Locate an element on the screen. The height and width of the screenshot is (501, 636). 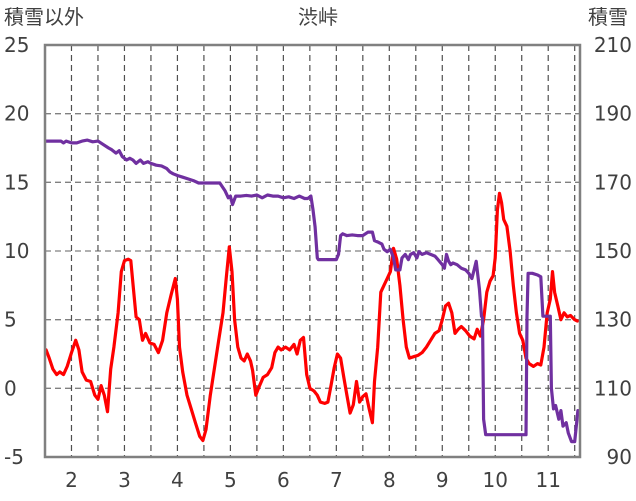
left-tick-4: 15 is located at coordinates (16, 182).